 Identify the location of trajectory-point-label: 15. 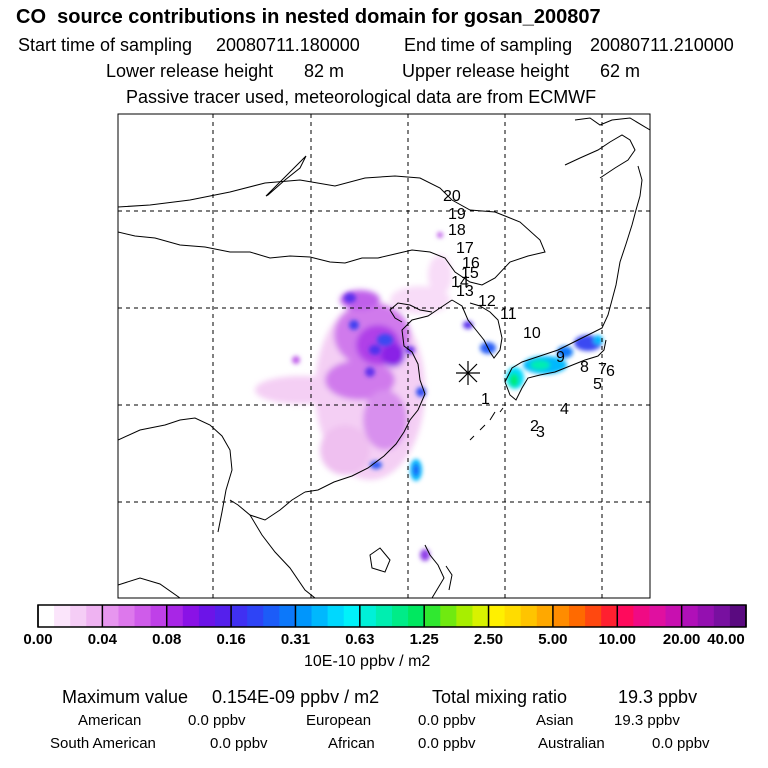
(470, 273).